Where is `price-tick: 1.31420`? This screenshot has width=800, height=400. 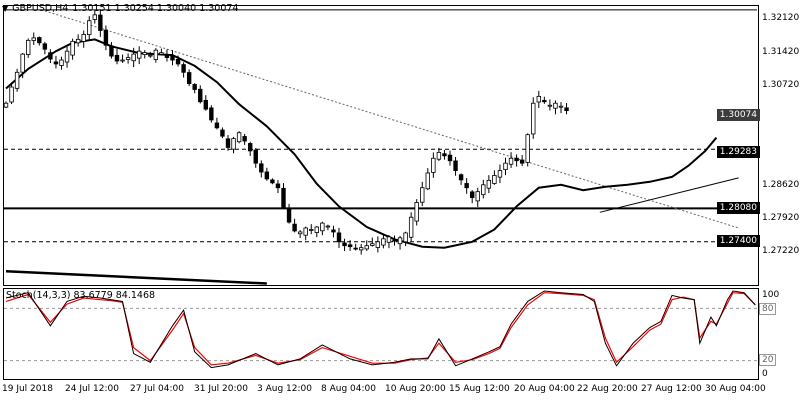
price-tick: 1.31420 is located at coordinates (781, 52).